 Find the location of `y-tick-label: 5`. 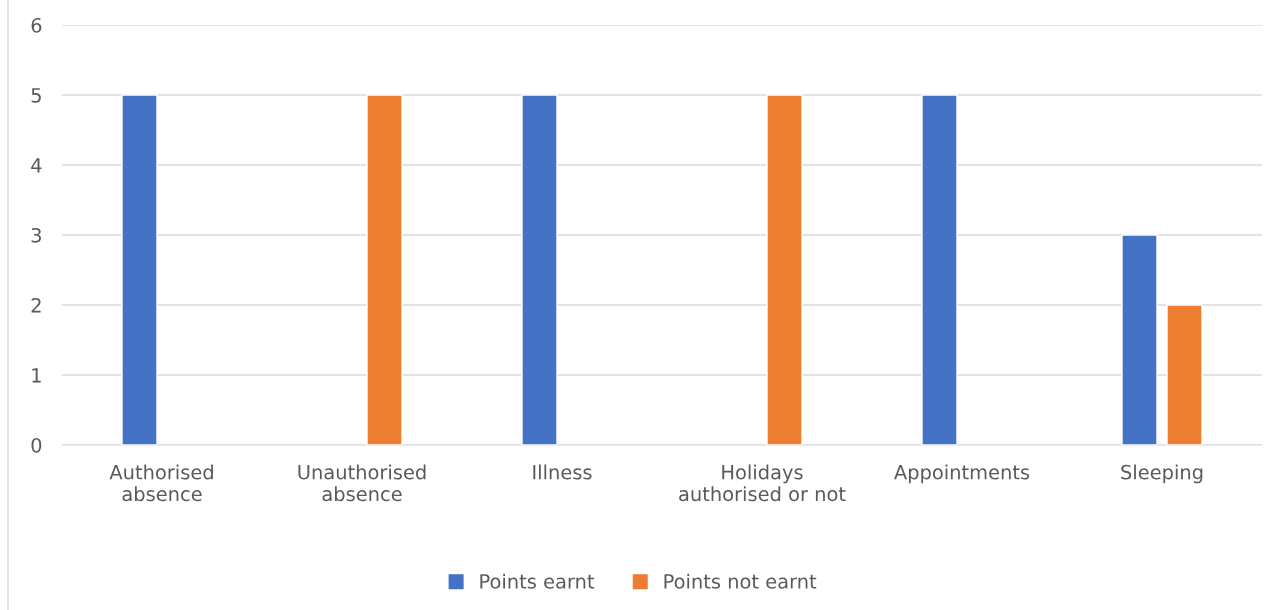

y-tick-label: 5 is located at coordinates (36, 95).